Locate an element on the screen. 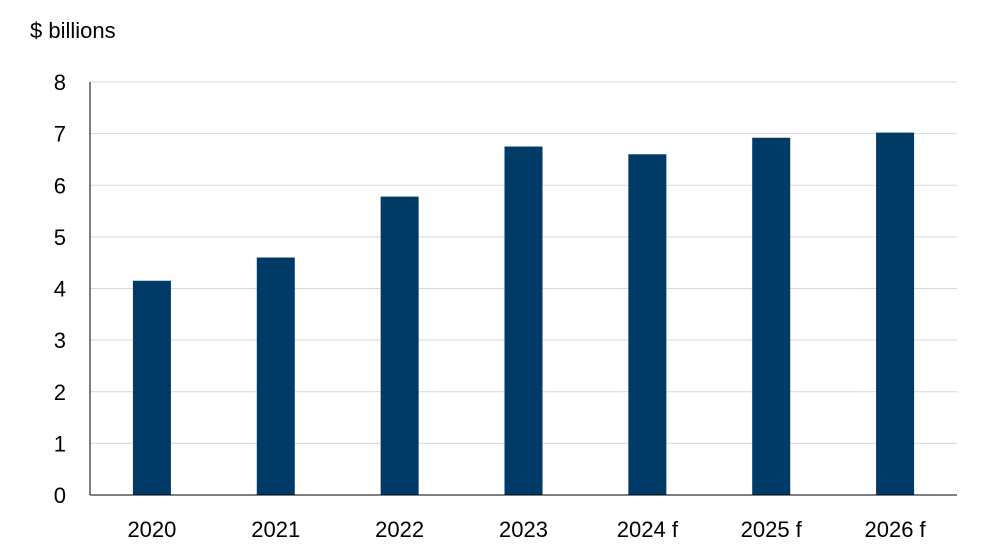 The width and height of the screenshot is (992, 558). y-tick-label: 3 is located at coordinates (60, 340).